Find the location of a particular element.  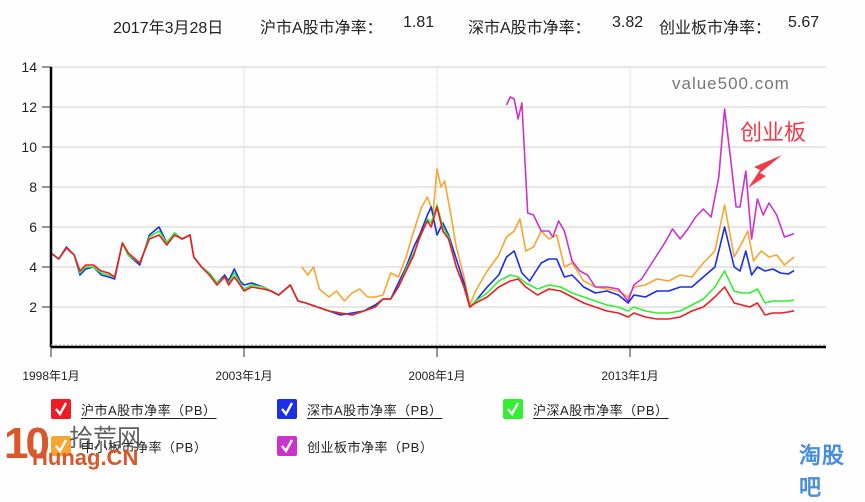

annotation-arrow-icon is located at coordinates (765, 171).